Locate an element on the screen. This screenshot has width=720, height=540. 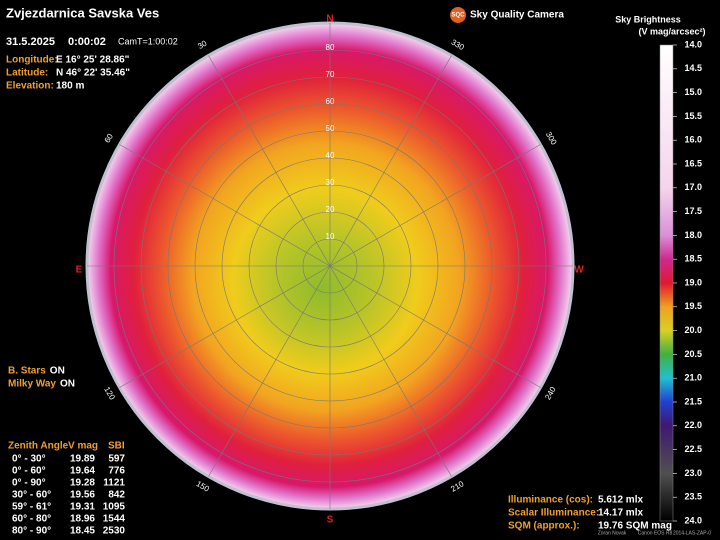
illuminance-label: SQM (approx.): is located at coordinates (544, 526).